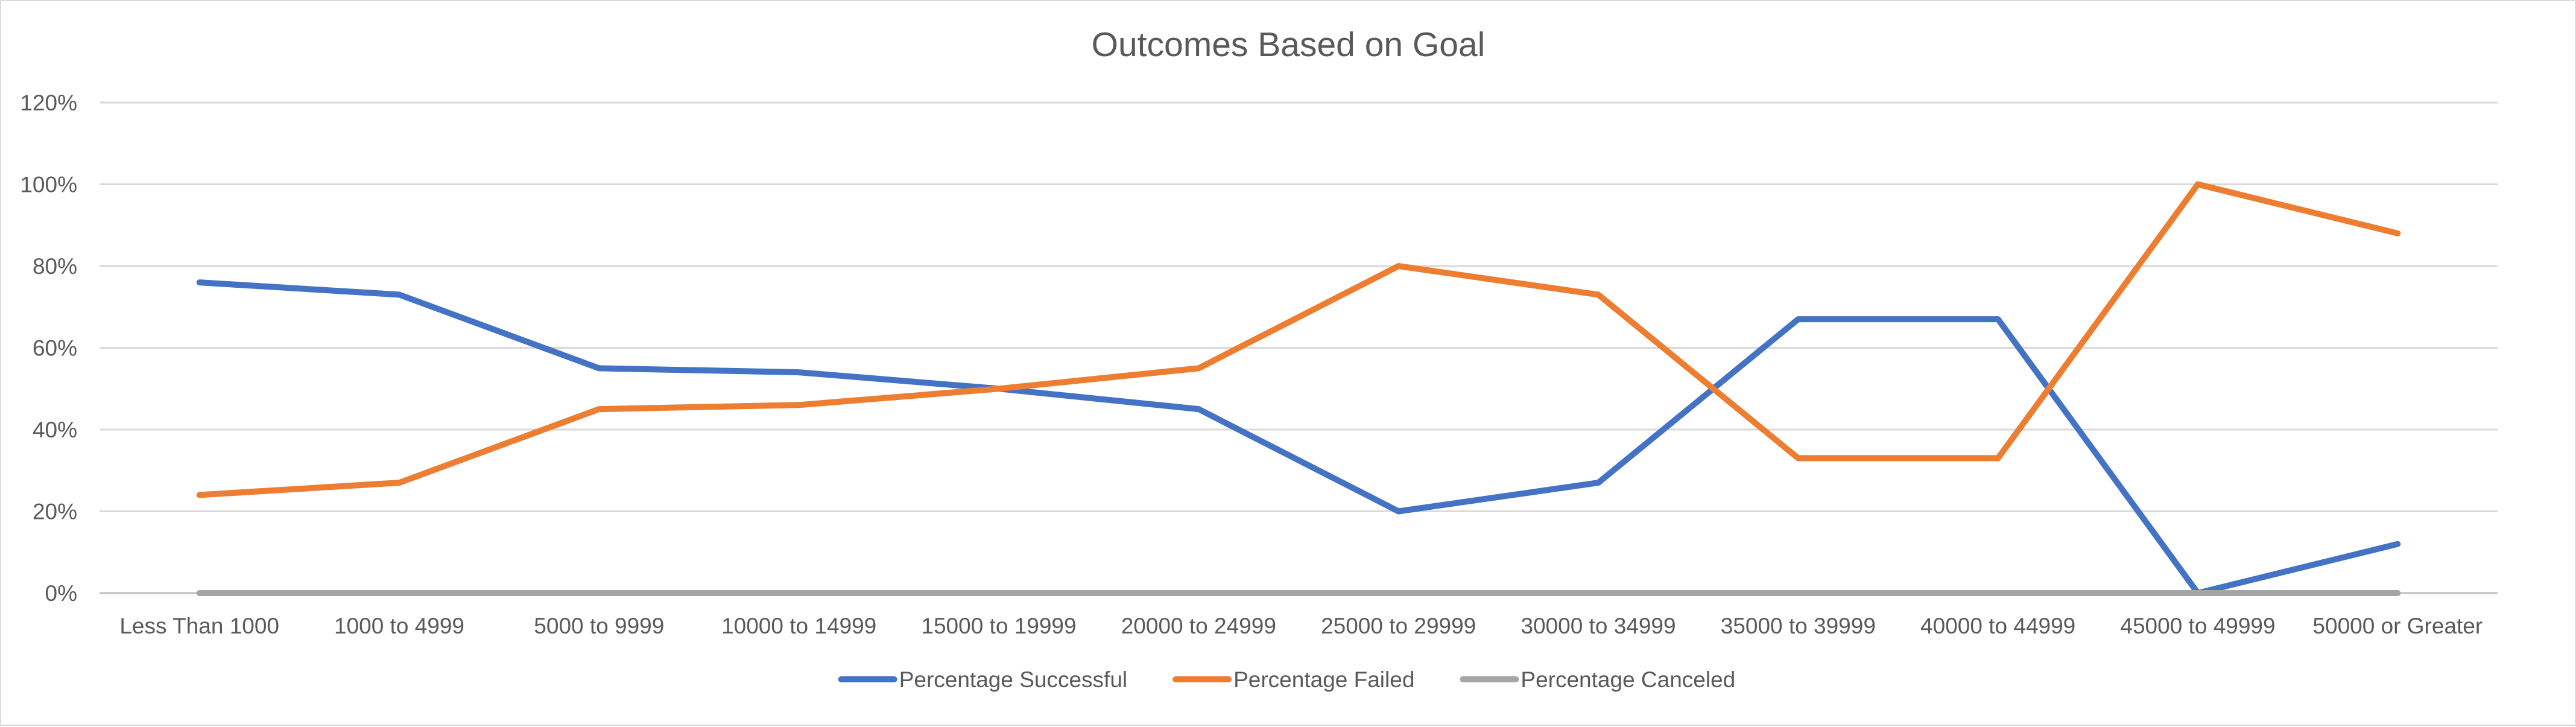 The height and width of the screenshot is (727, 2576). I want to click on legend-item: Percentage Canceled, so click(1598, 679).